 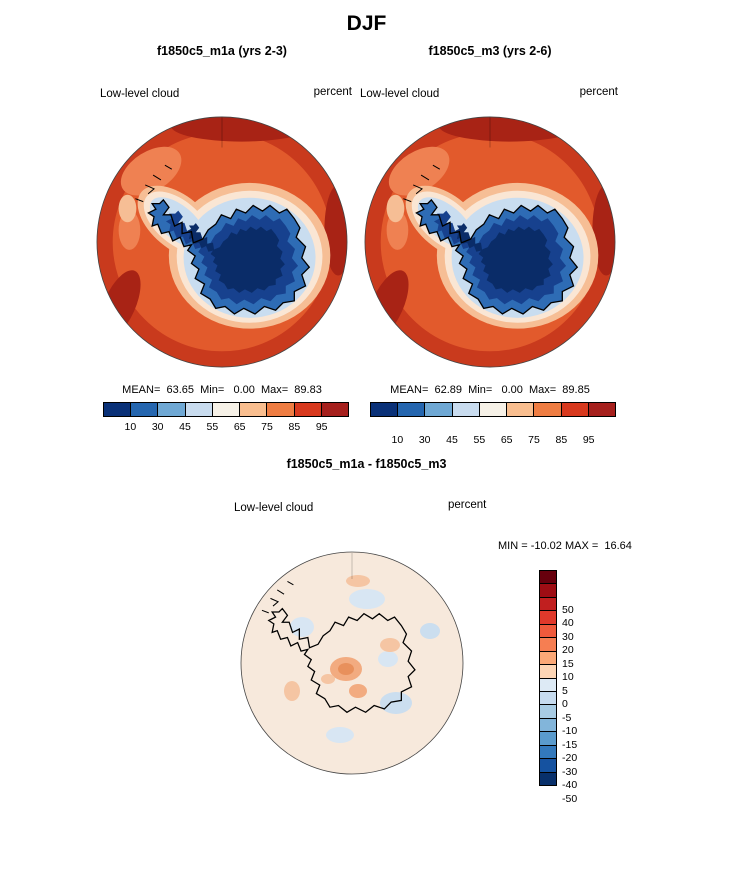 What do you see at coordinates (346, 669) in the screenshot?
I see `positive-diff-core` at bounding box center [346, 669].